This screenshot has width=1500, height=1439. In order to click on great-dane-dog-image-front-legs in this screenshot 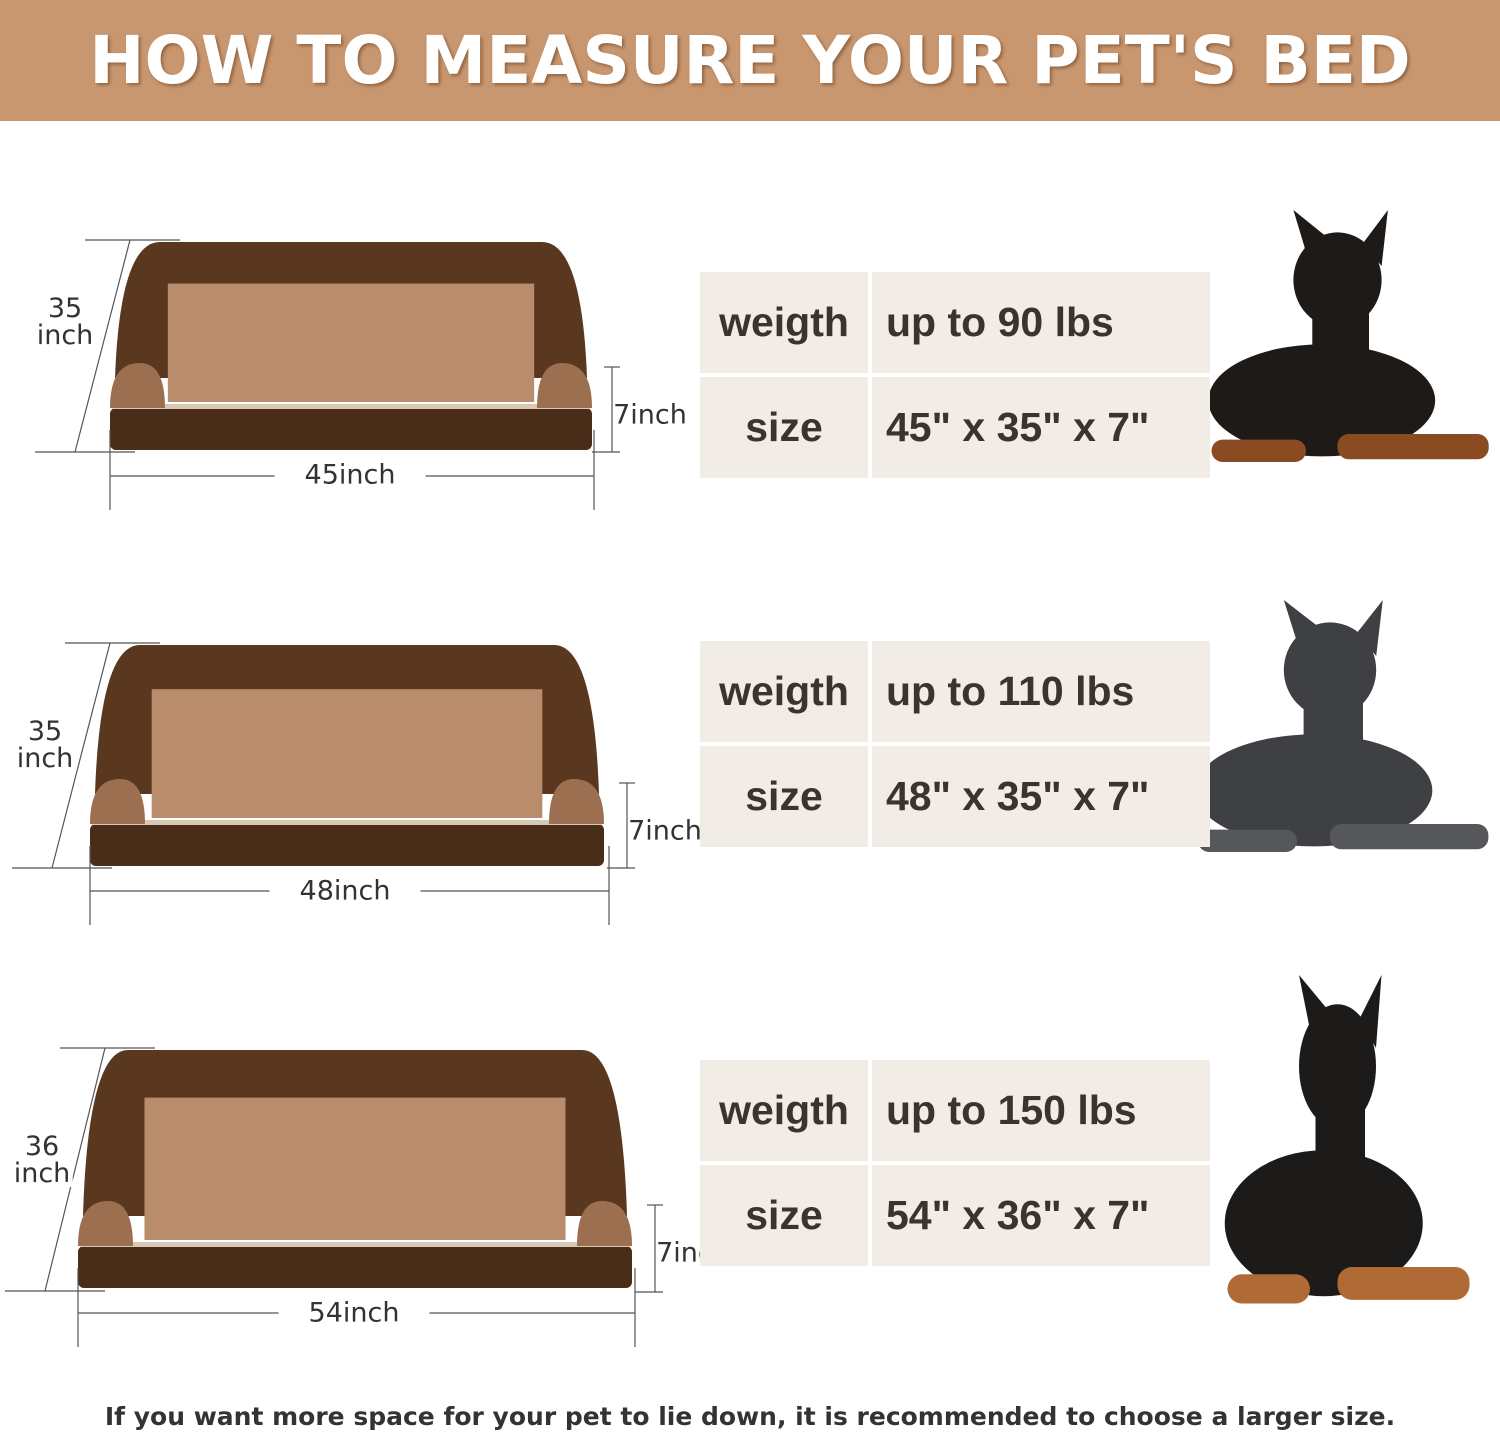, I will do `click(1409, 837)`.